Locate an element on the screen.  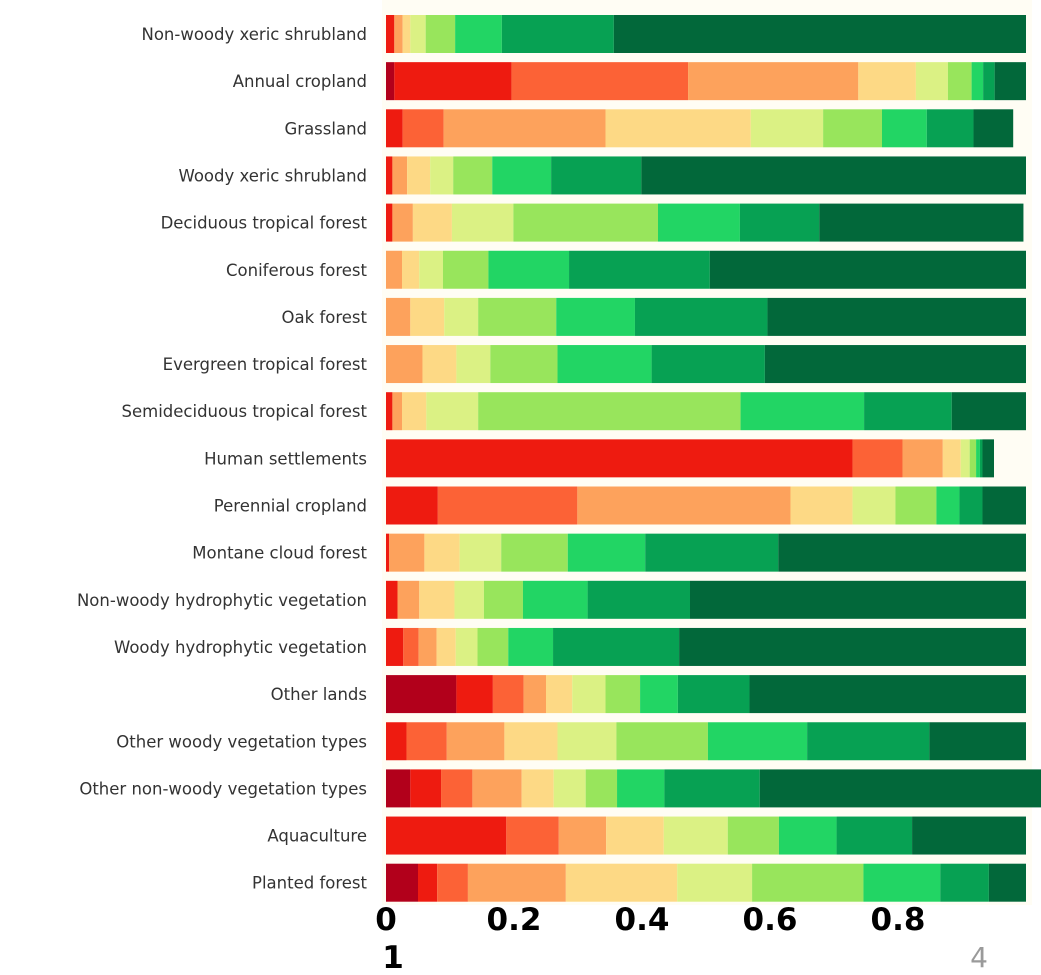
category-label: Annual cropland is located at coordinates (300, 81).